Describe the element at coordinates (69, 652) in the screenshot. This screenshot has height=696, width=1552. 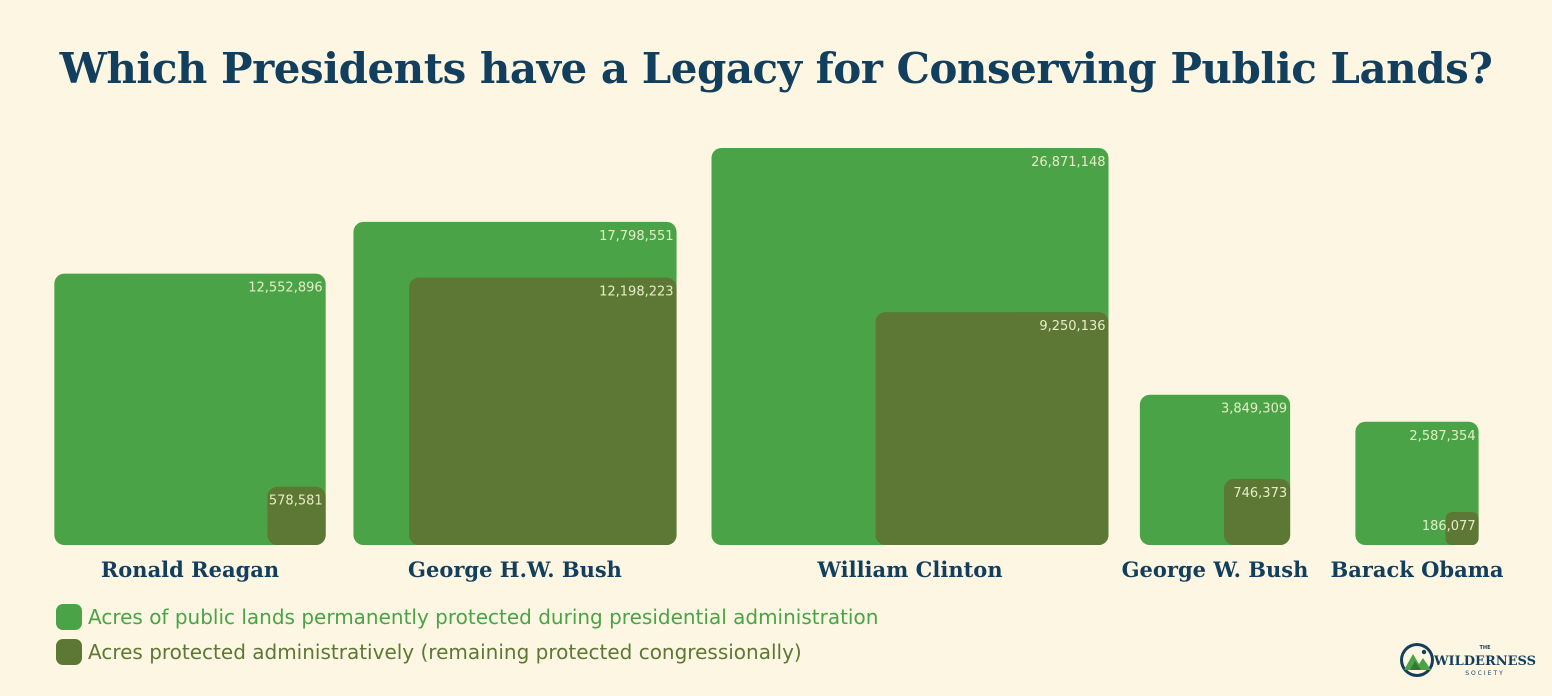
I see `legend-swatch-administrative` at that location.